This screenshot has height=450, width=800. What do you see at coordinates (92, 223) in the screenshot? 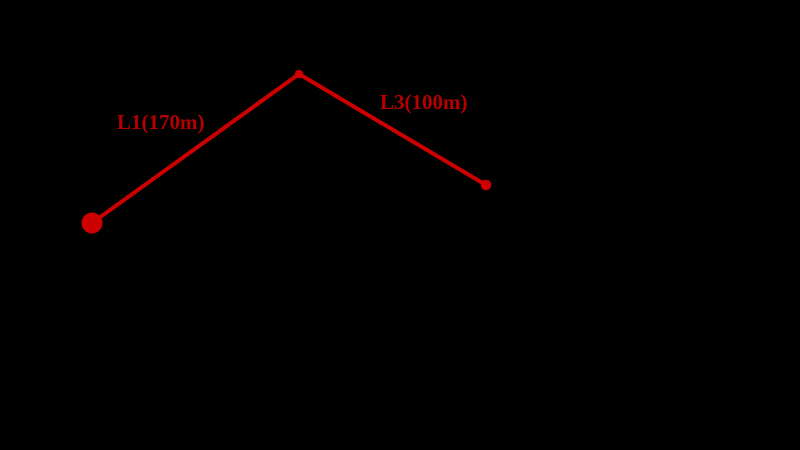
I see `start-node-dot` at bounding box center [92, 223].